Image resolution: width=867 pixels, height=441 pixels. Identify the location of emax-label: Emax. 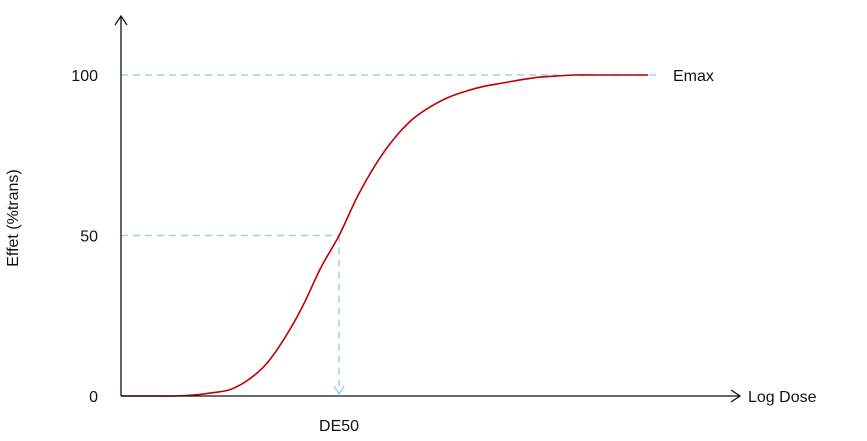
(693, 76).